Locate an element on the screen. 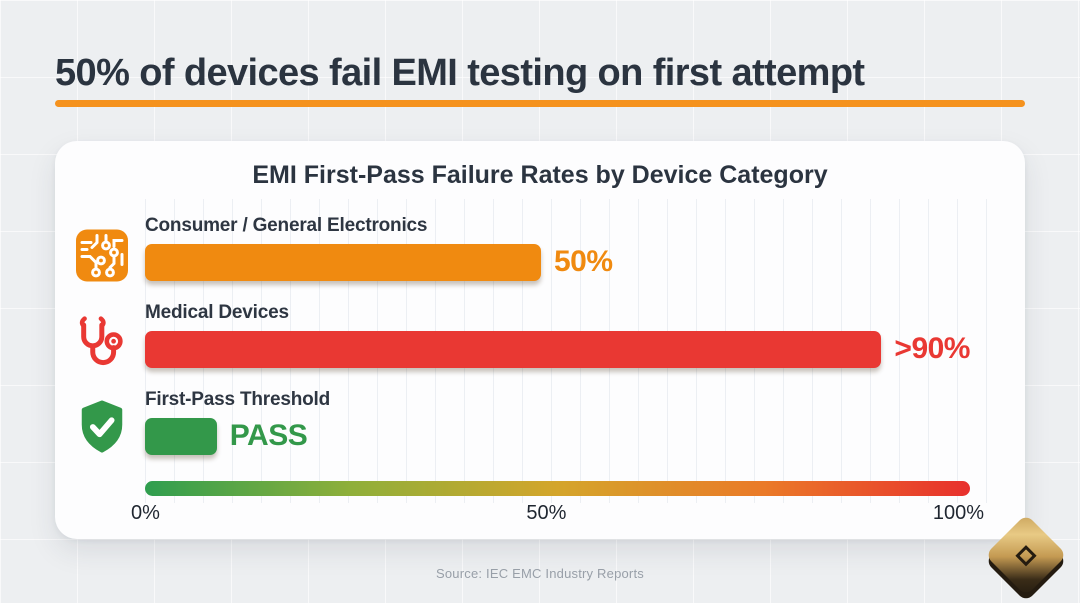 This screenshot has height=603, width=1080. bar-value-first-pass-threshold: PASS is located at coordinates (268, 435).